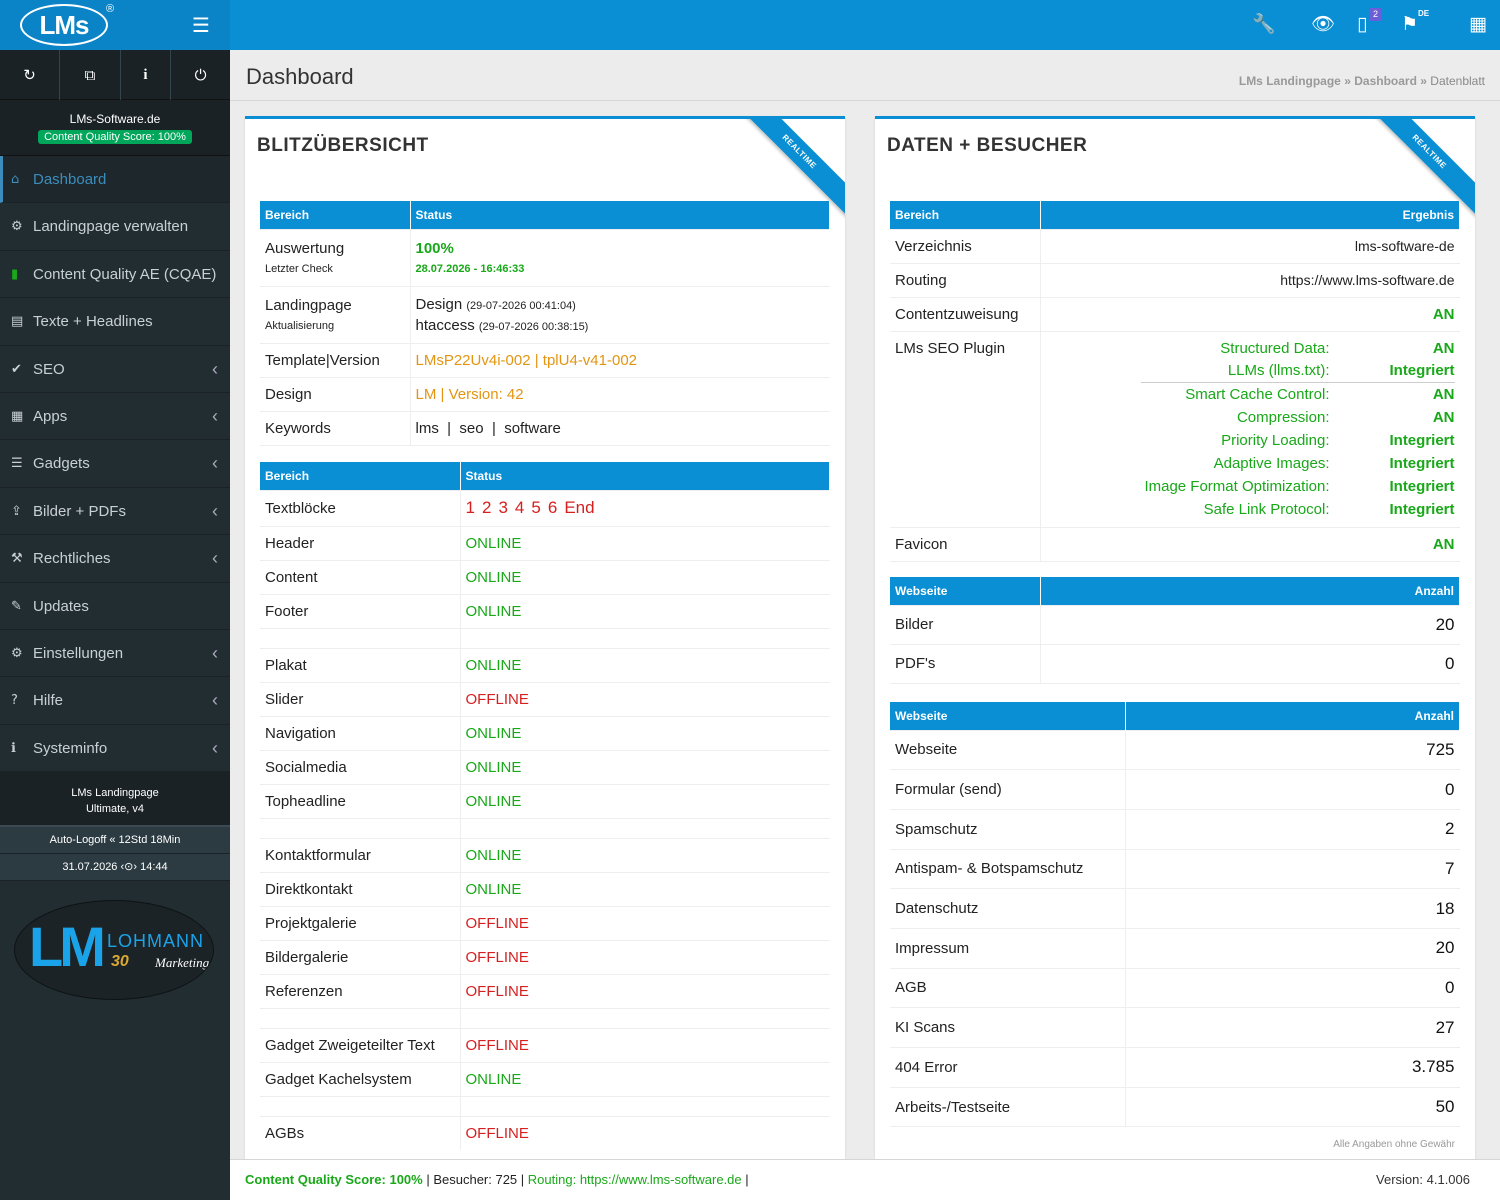  What do you see at coordinates (115, 369) in the screenshot?
I see `sidebar-item-seo: ✔ SEO ‹` at bounding box center [115, 369].